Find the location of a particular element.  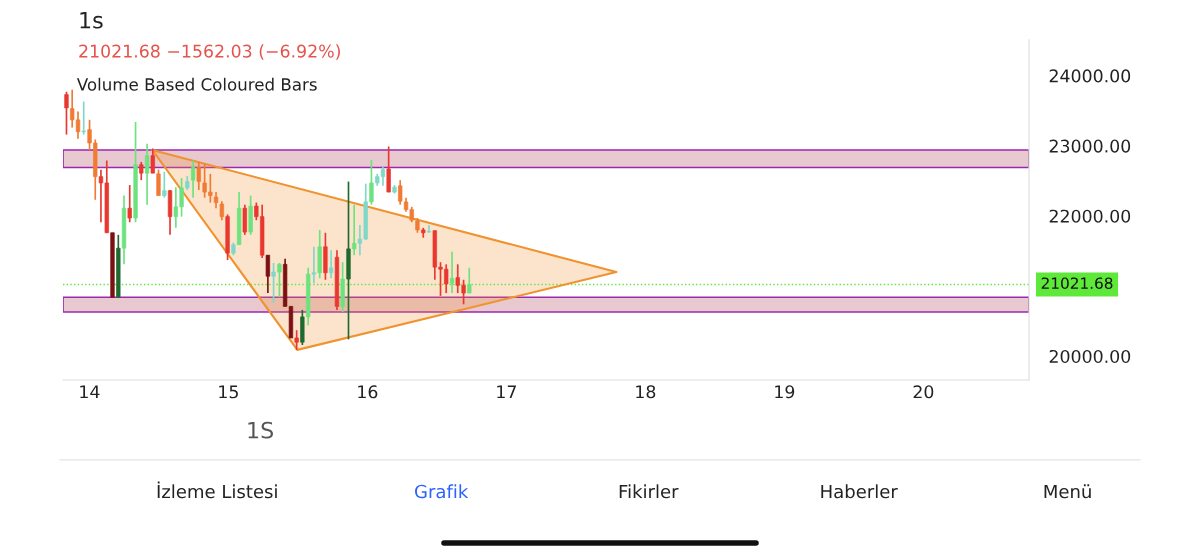

x-tick-label: 17 is located at coordinates (506, 392).